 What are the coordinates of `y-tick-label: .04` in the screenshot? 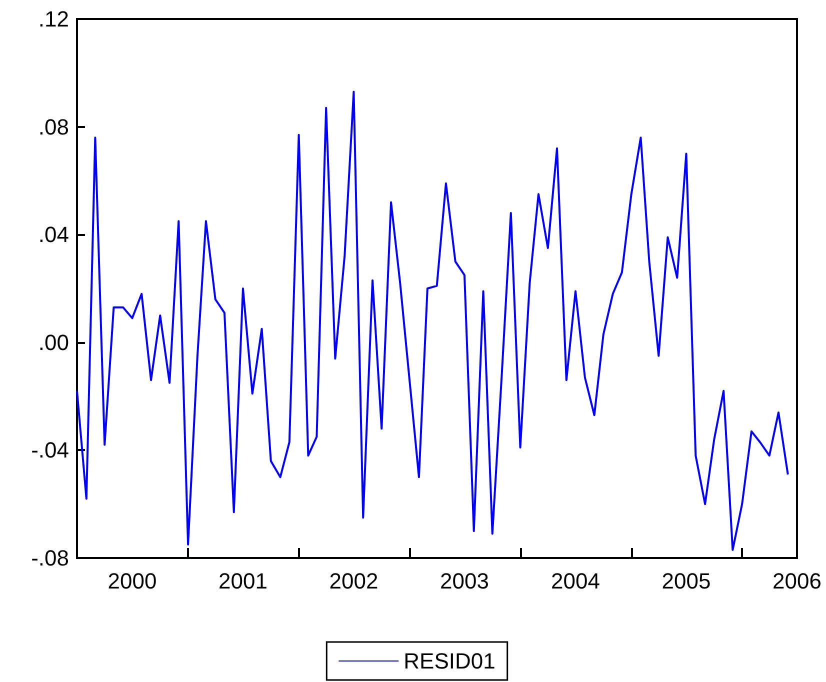 It's located at (53, 235).